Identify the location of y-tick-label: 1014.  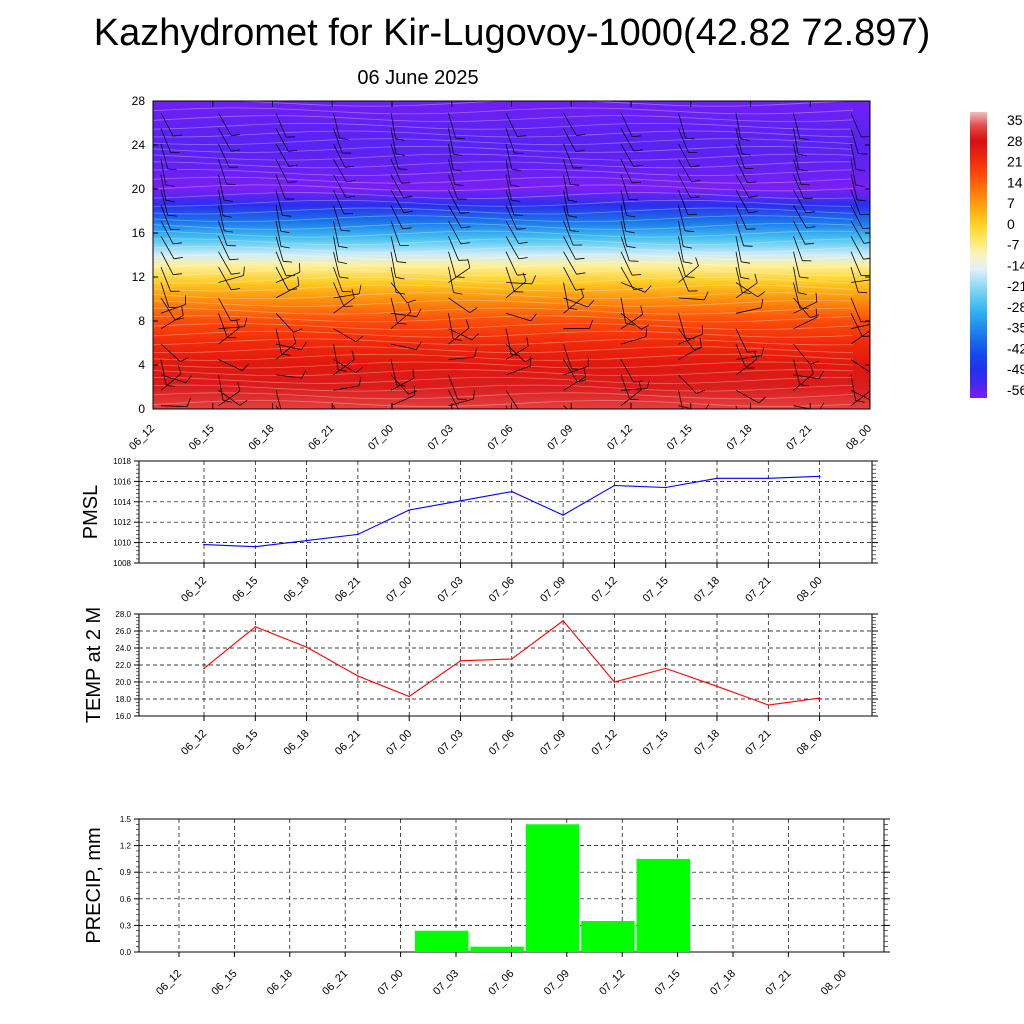
(122, 502).